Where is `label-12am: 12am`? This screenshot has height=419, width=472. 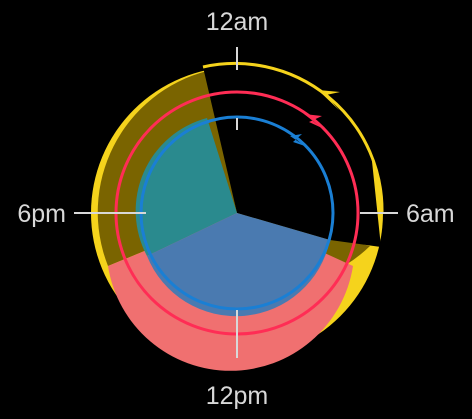
label-12am: 12am is located at coordinates (237, 22).